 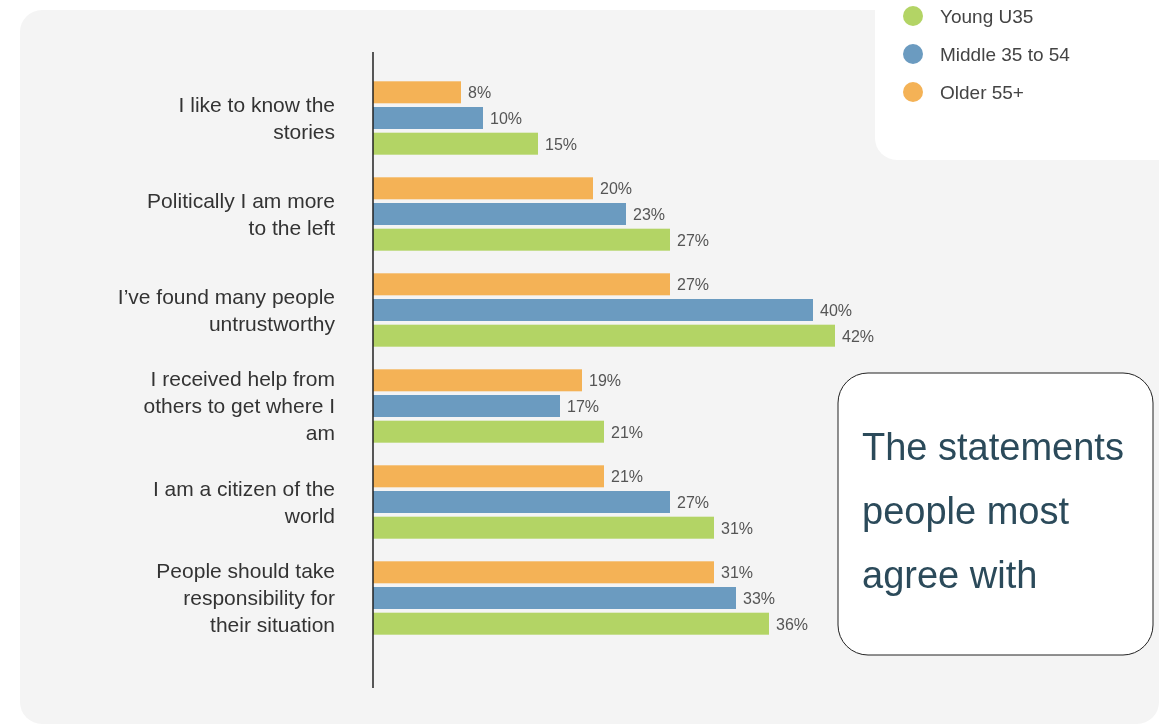 I want to click on y-tick-label: I’ve found many people untrustworthy, so click(x=226, y=309).